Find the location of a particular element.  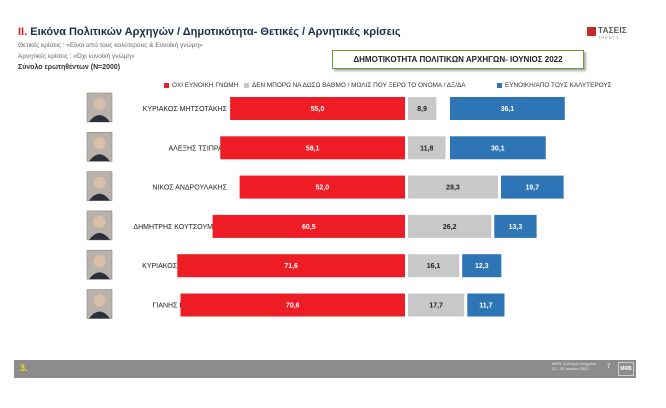

bar-label-positive: 12,3 is located at coordinates (482, 266).